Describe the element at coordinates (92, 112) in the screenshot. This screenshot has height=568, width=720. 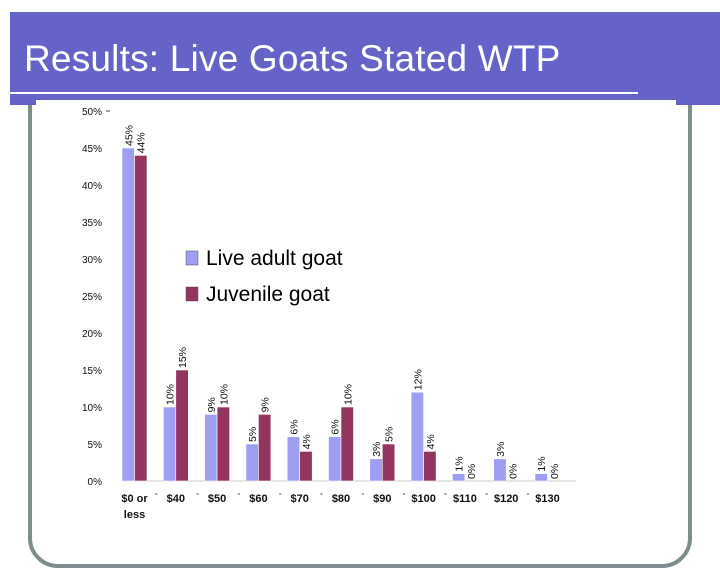
I see `y-tick-label: 50%` at that location.